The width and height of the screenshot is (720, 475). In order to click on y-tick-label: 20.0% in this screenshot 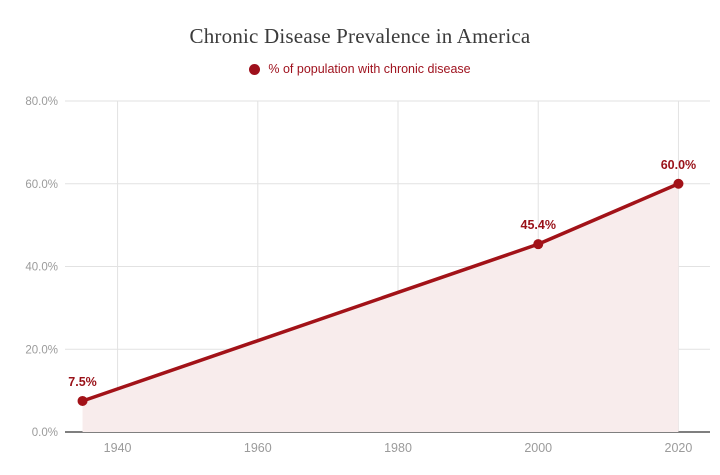, I will do `click(41, 350)`.